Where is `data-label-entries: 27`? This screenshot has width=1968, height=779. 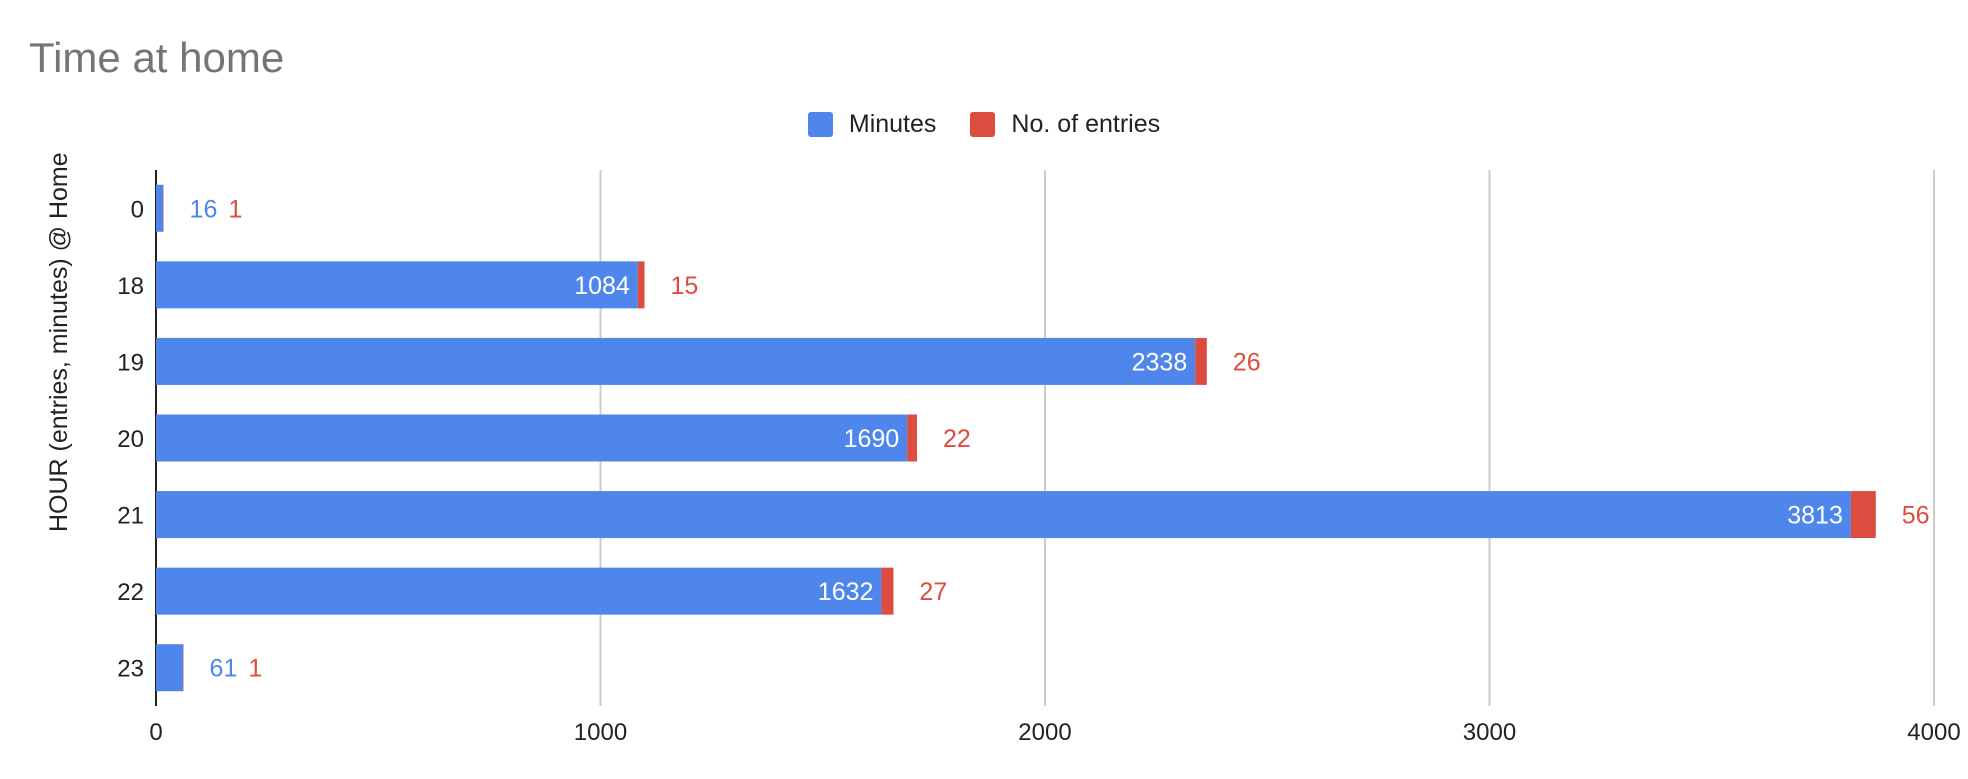 data-label-entries: 27 is located at coordinates (933, 592).